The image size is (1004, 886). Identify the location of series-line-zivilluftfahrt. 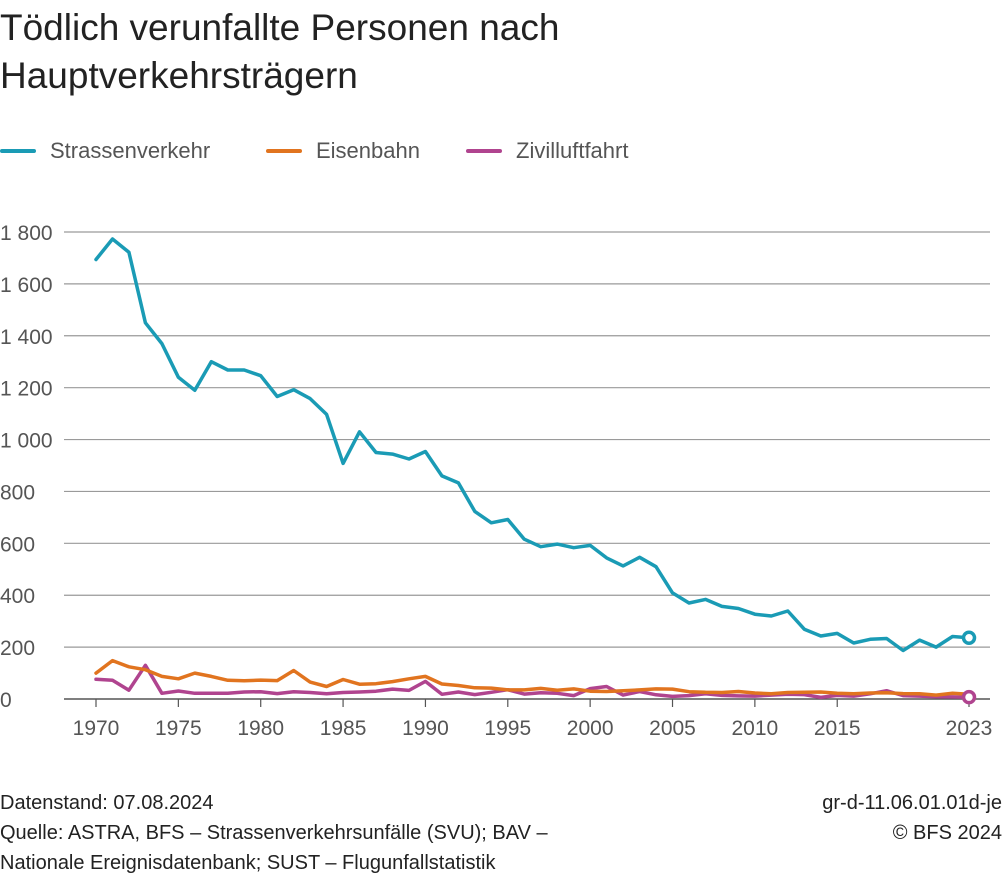
(532, 681).